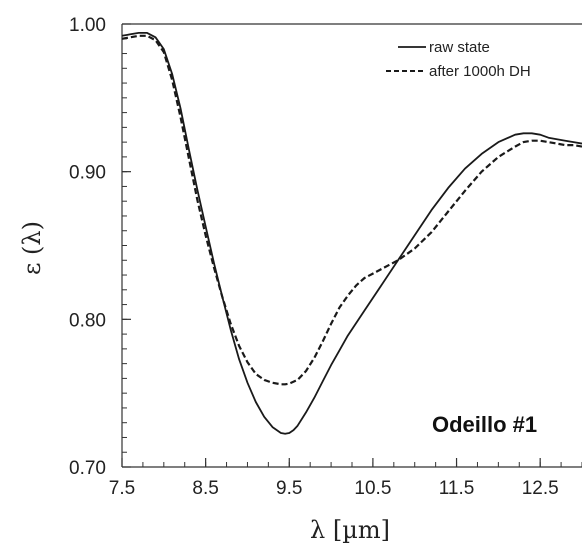 Image resolution: width=582 pixels, height=544 pixels. Describe the element at coordinates (480, 71) in the screenshot. I see `legend-label-after-dh: after 1000h DH` at that location.